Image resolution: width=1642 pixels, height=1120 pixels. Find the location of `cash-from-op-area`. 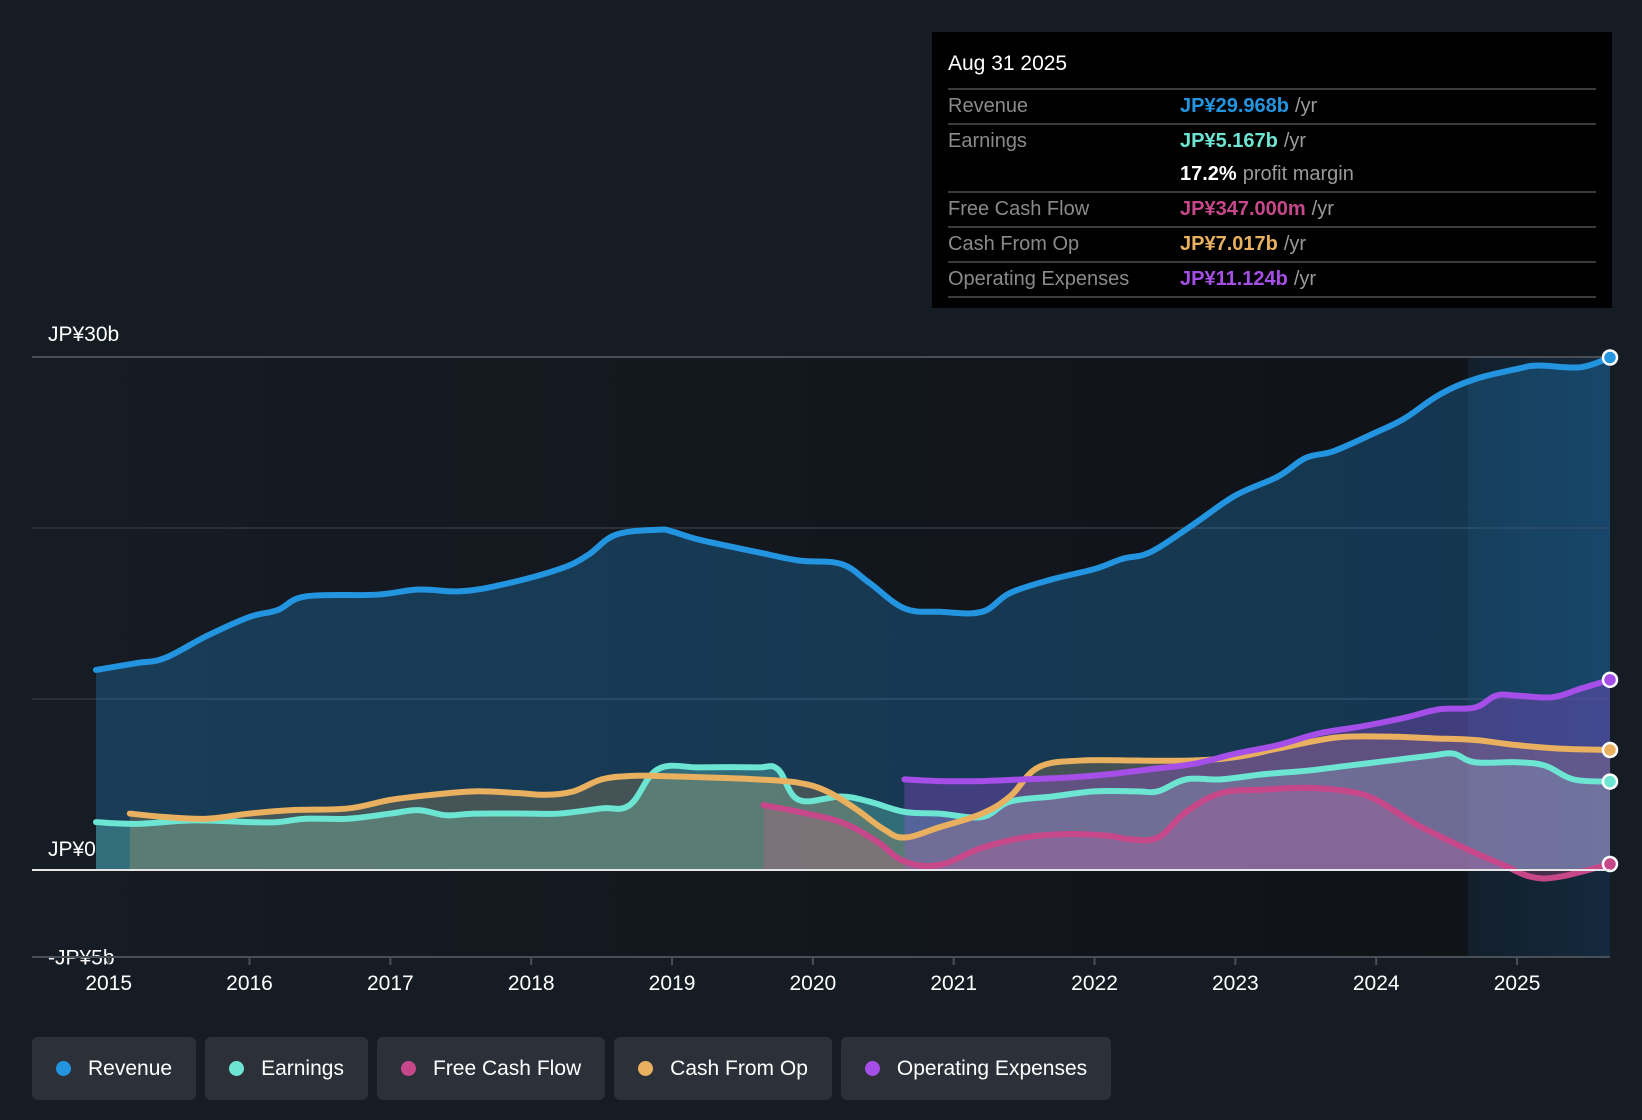

cash-from-op-area is located at coordinates (870, 803).